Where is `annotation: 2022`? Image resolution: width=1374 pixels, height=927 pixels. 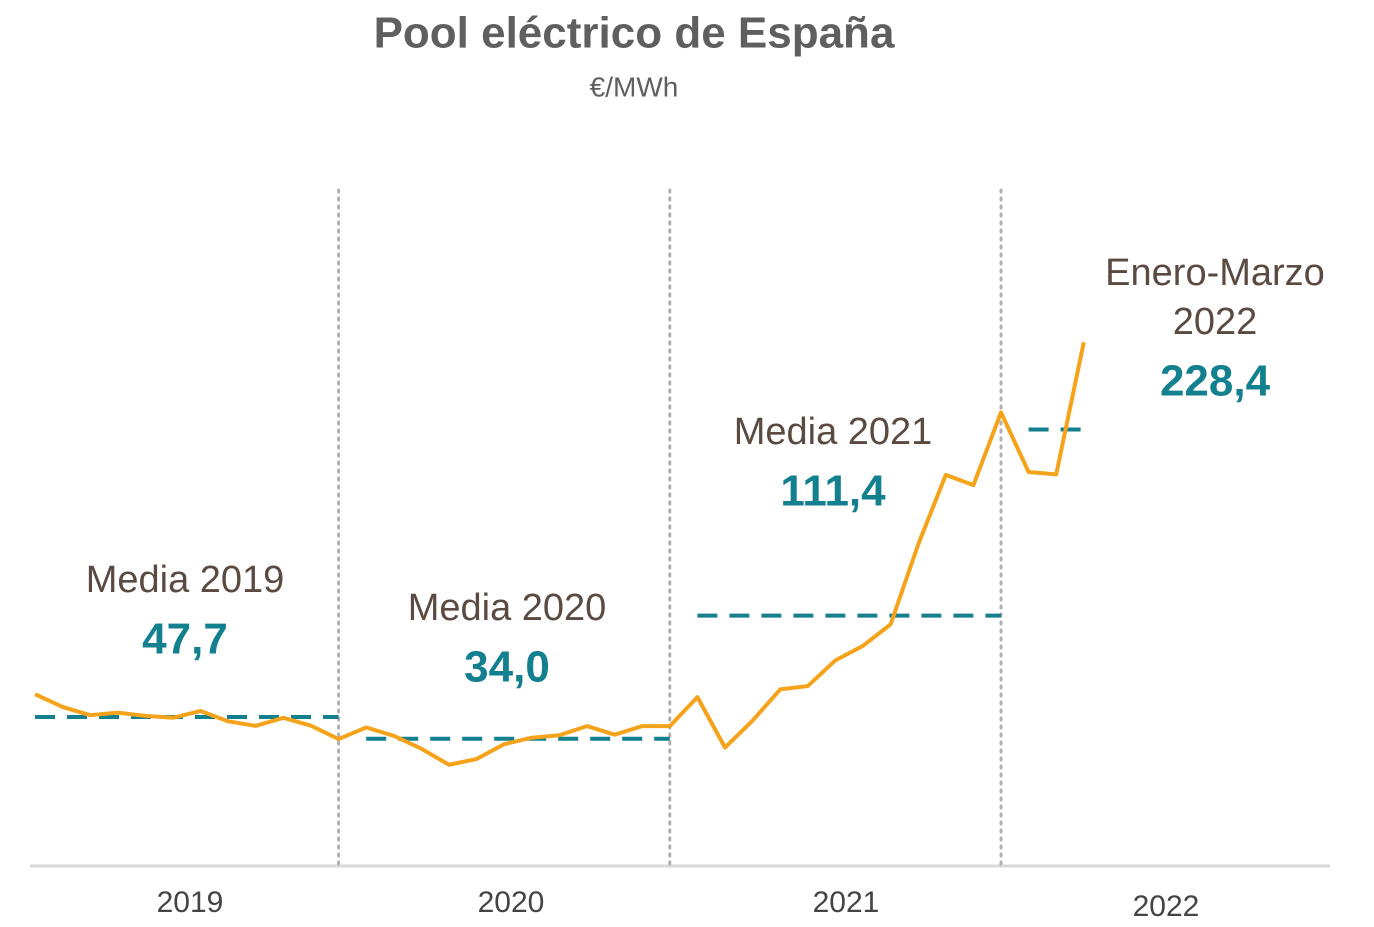 annotation: 2022 is located at coordinates (1215, 322).